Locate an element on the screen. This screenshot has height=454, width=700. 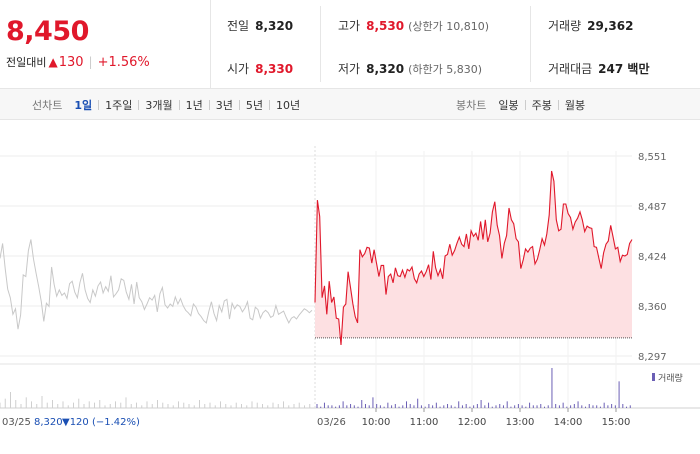
stat-high: 고가 8,530 (상한가 10,810) is located at coordinates (413, 25).